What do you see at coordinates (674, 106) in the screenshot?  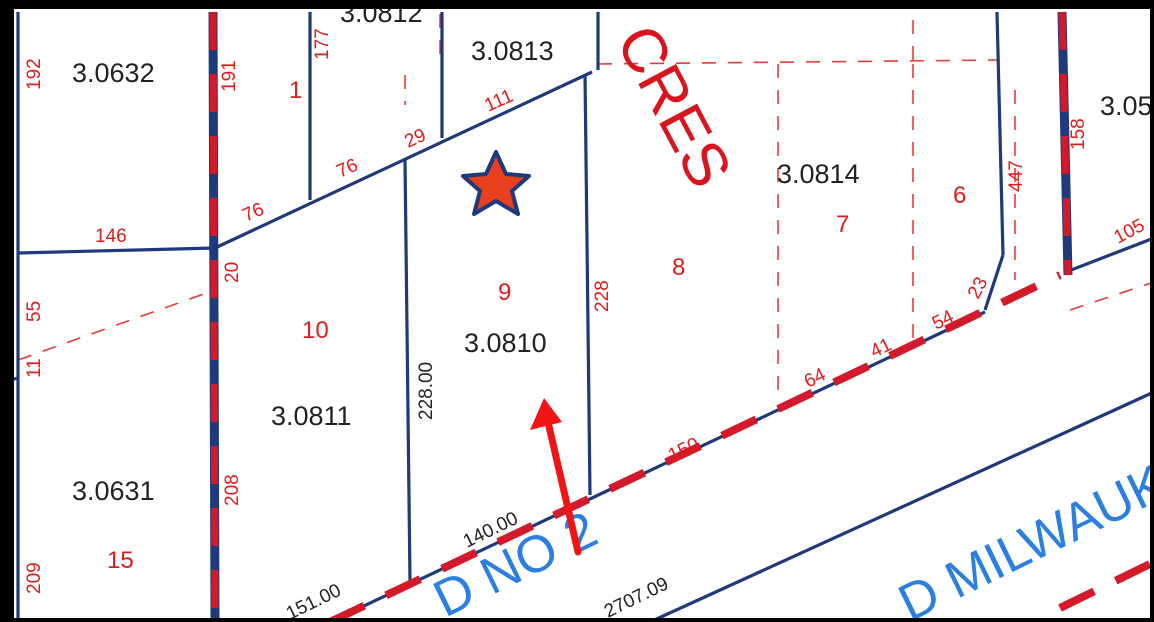 I see `subdivision-name: CRES` at bounding box center [674, 106].